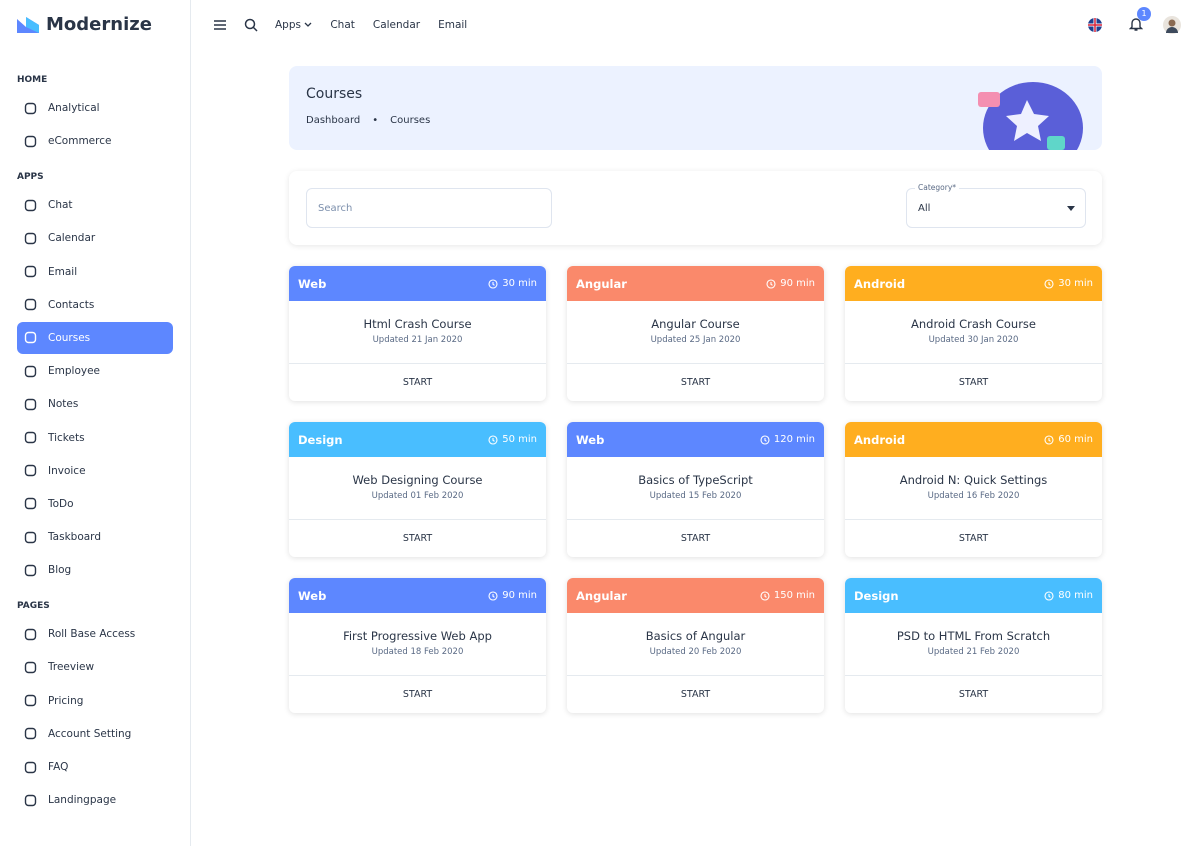 The width and height of the screenshot is (1200, 846). I want to click on menu-item: Invoice, so click(95, 471).